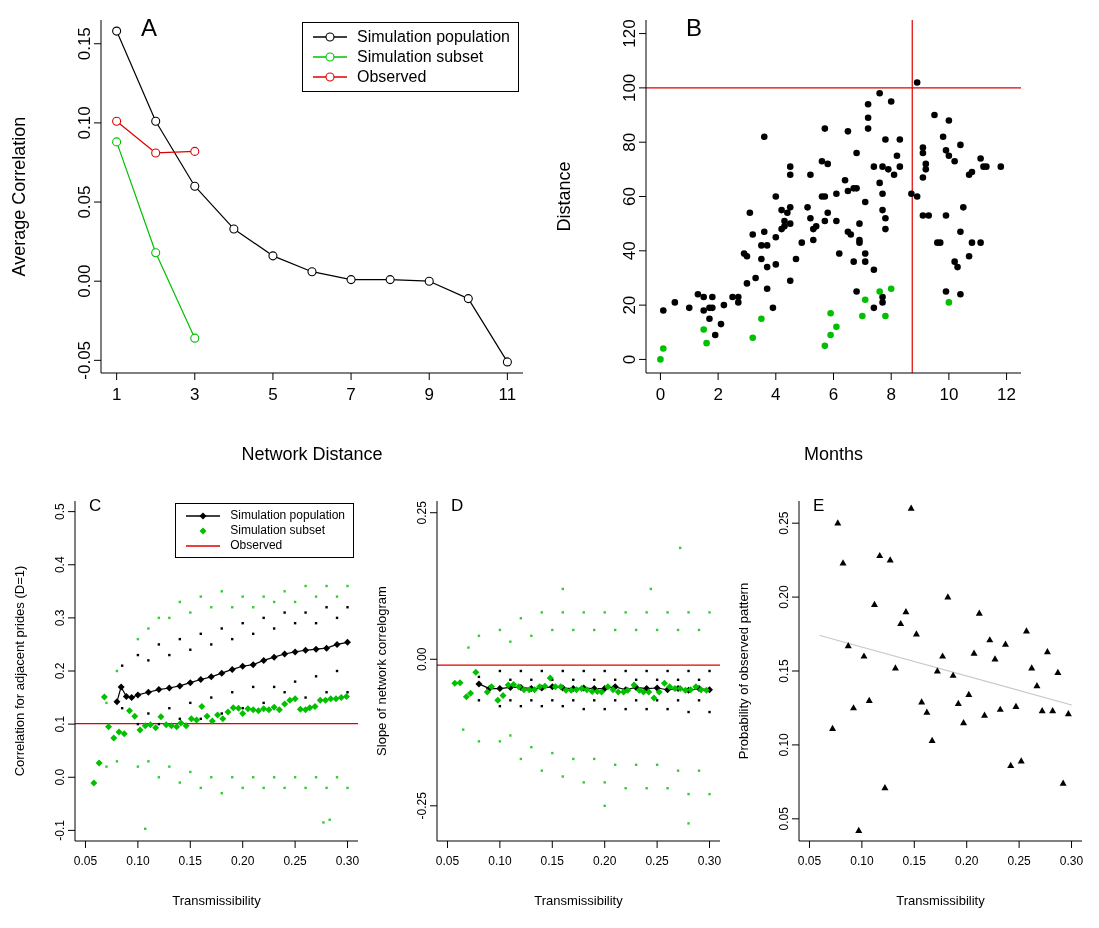 The width and height of the screenshot is (1099, 928). I want to click on y-tick-label: 0.3, so click(60, 618).